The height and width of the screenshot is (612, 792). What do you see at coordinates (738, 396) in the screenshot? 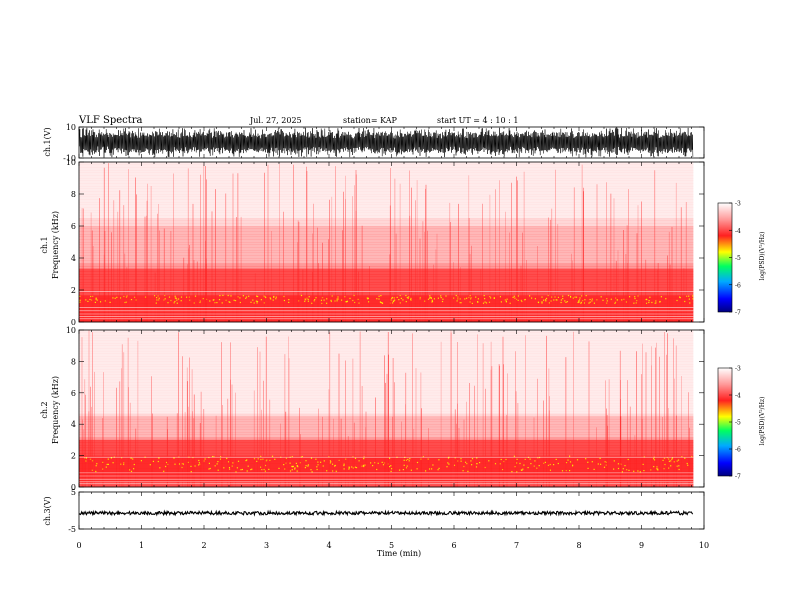
I see `ch2-spec-colorbar-tick-label: -4` at bounding box center [738, 396].